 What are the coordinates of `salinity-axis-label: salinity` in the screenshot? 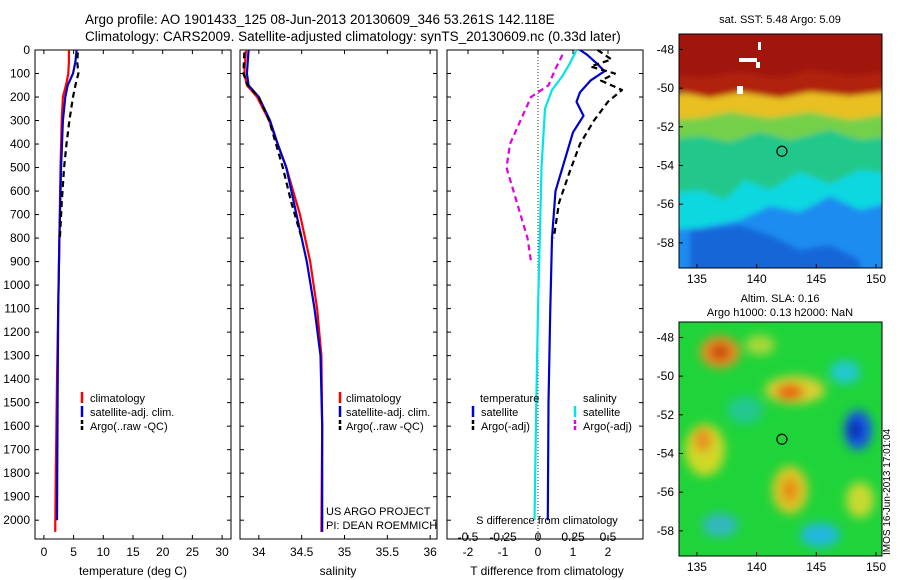 It's located at (338, 571).